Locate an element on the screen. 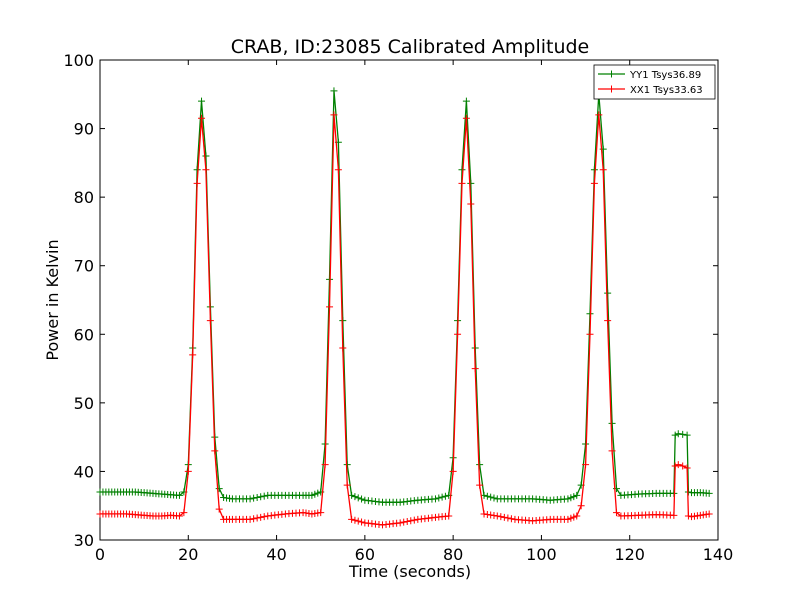 This screenshot has height=600, width=800. chart-title: CRAB, ID:23085 Calibrated Amplitude is located at coordinates (410, 47).